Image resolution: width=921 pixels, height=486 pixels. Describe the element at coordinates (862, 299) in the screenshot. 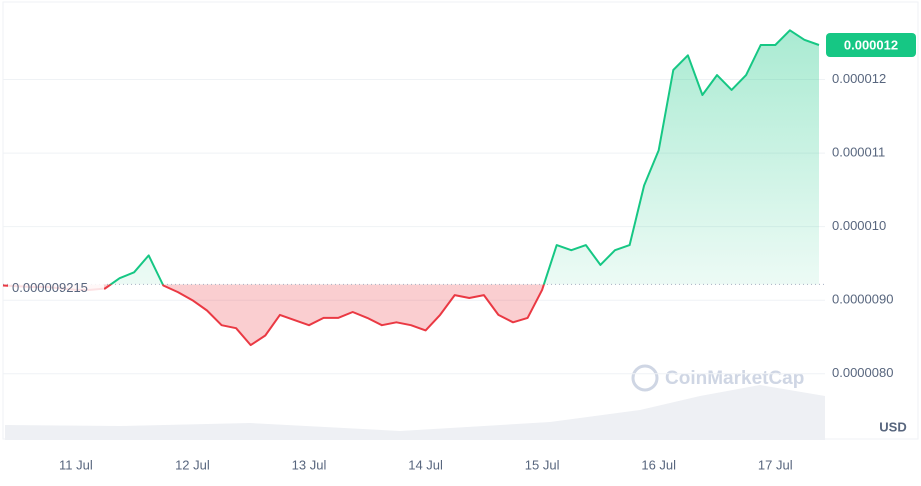

I see `y-tick-label: 0.0000090` at that location.